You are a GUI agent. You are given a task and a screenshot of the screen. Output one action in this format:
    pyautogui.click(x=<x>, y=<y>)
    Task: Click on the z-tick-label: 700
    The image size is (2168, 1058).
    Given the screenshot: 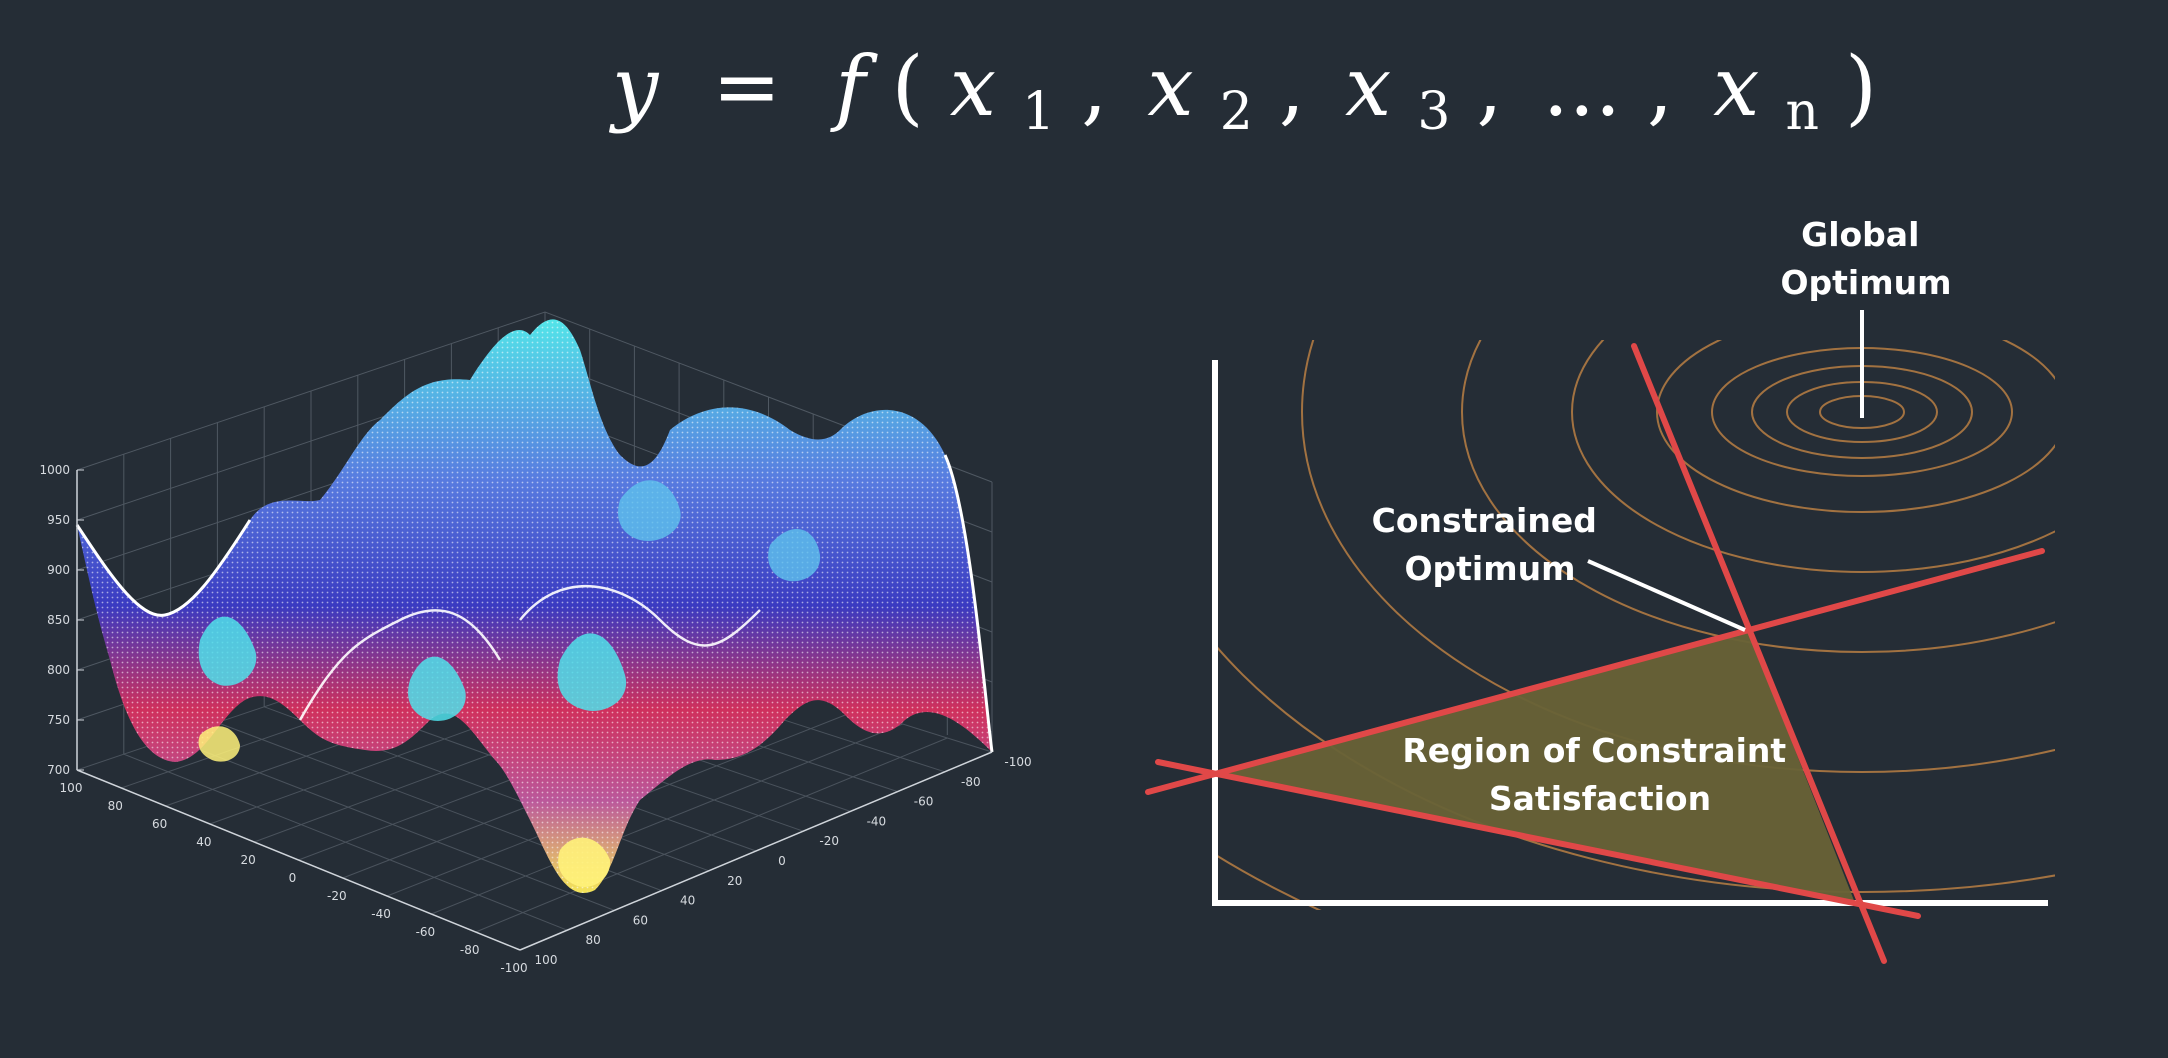 What is the action you would take?
    pyautogui.click(x=58, y=770)
    